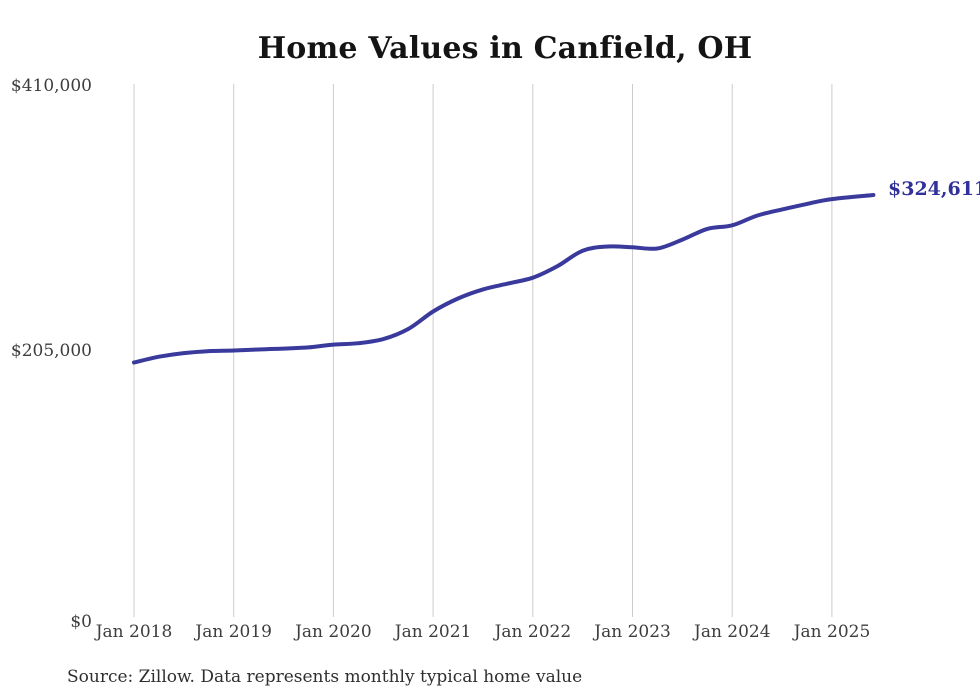 This screenshot has width=980, height=699. I want to click on x-tick-jan-2022: Jan 2022, so click(533, 632).